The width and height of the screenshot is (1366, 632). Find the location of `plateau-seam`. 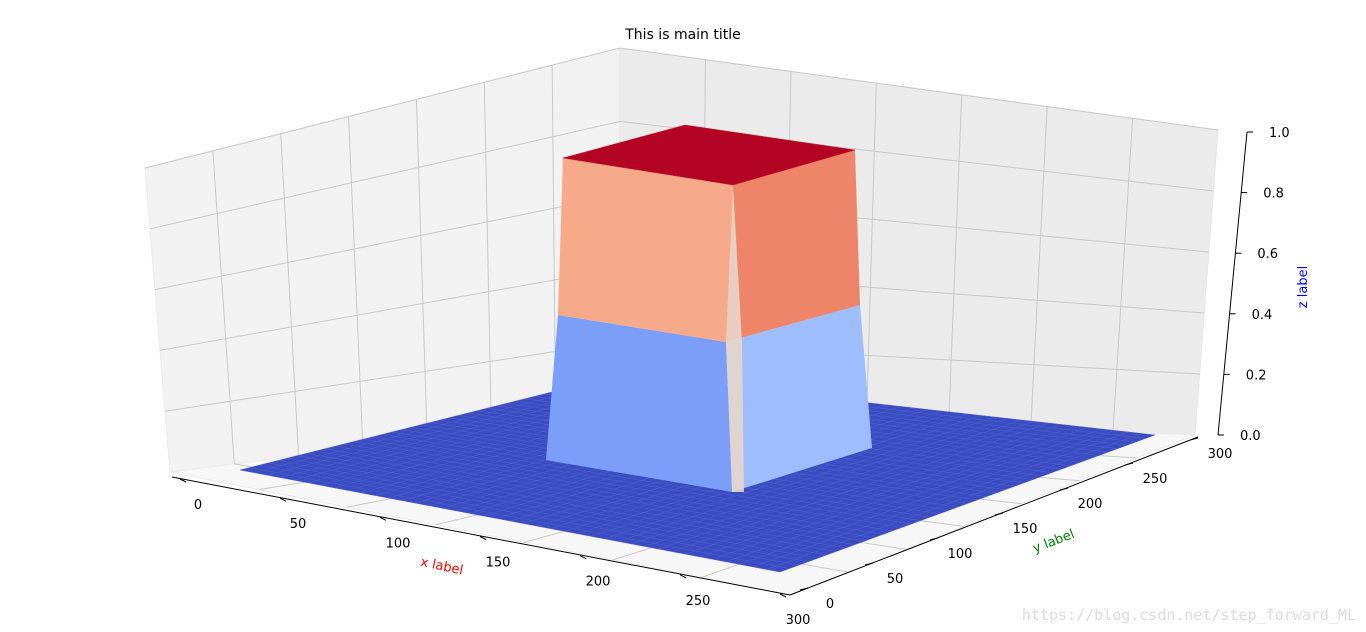

plateau-seam is located at coordinates (735, 338).